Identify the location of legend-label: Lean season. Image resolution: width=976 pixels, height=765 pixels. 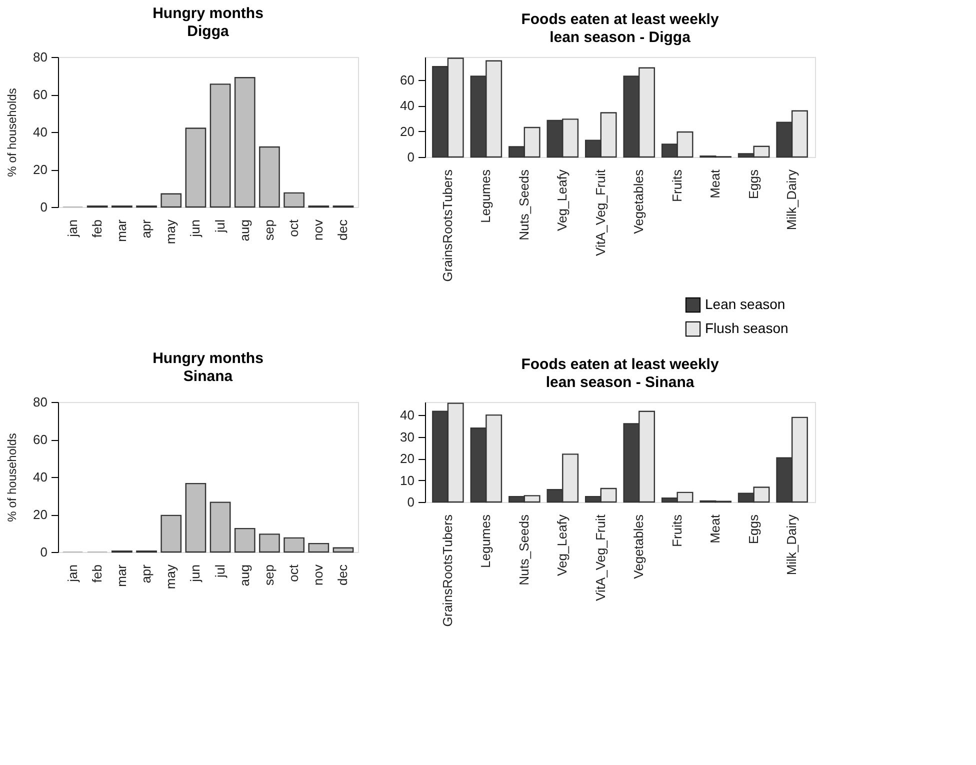
(745, 304).